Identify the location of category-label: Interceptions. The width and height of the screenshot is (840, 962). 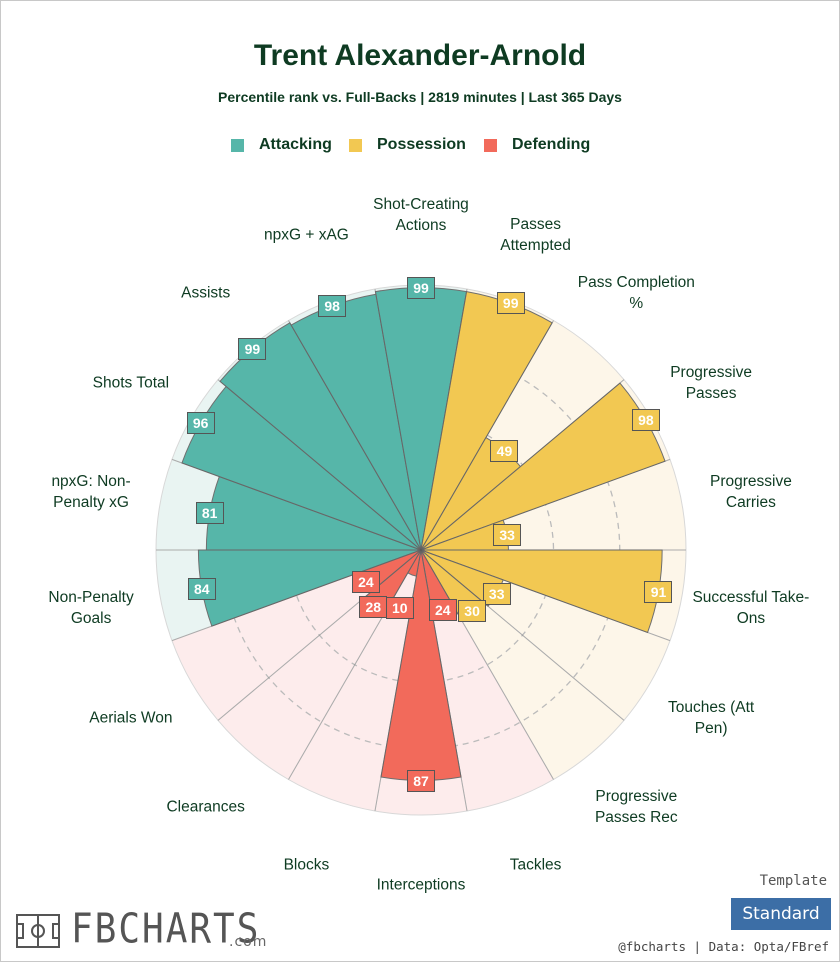
(421, 885).